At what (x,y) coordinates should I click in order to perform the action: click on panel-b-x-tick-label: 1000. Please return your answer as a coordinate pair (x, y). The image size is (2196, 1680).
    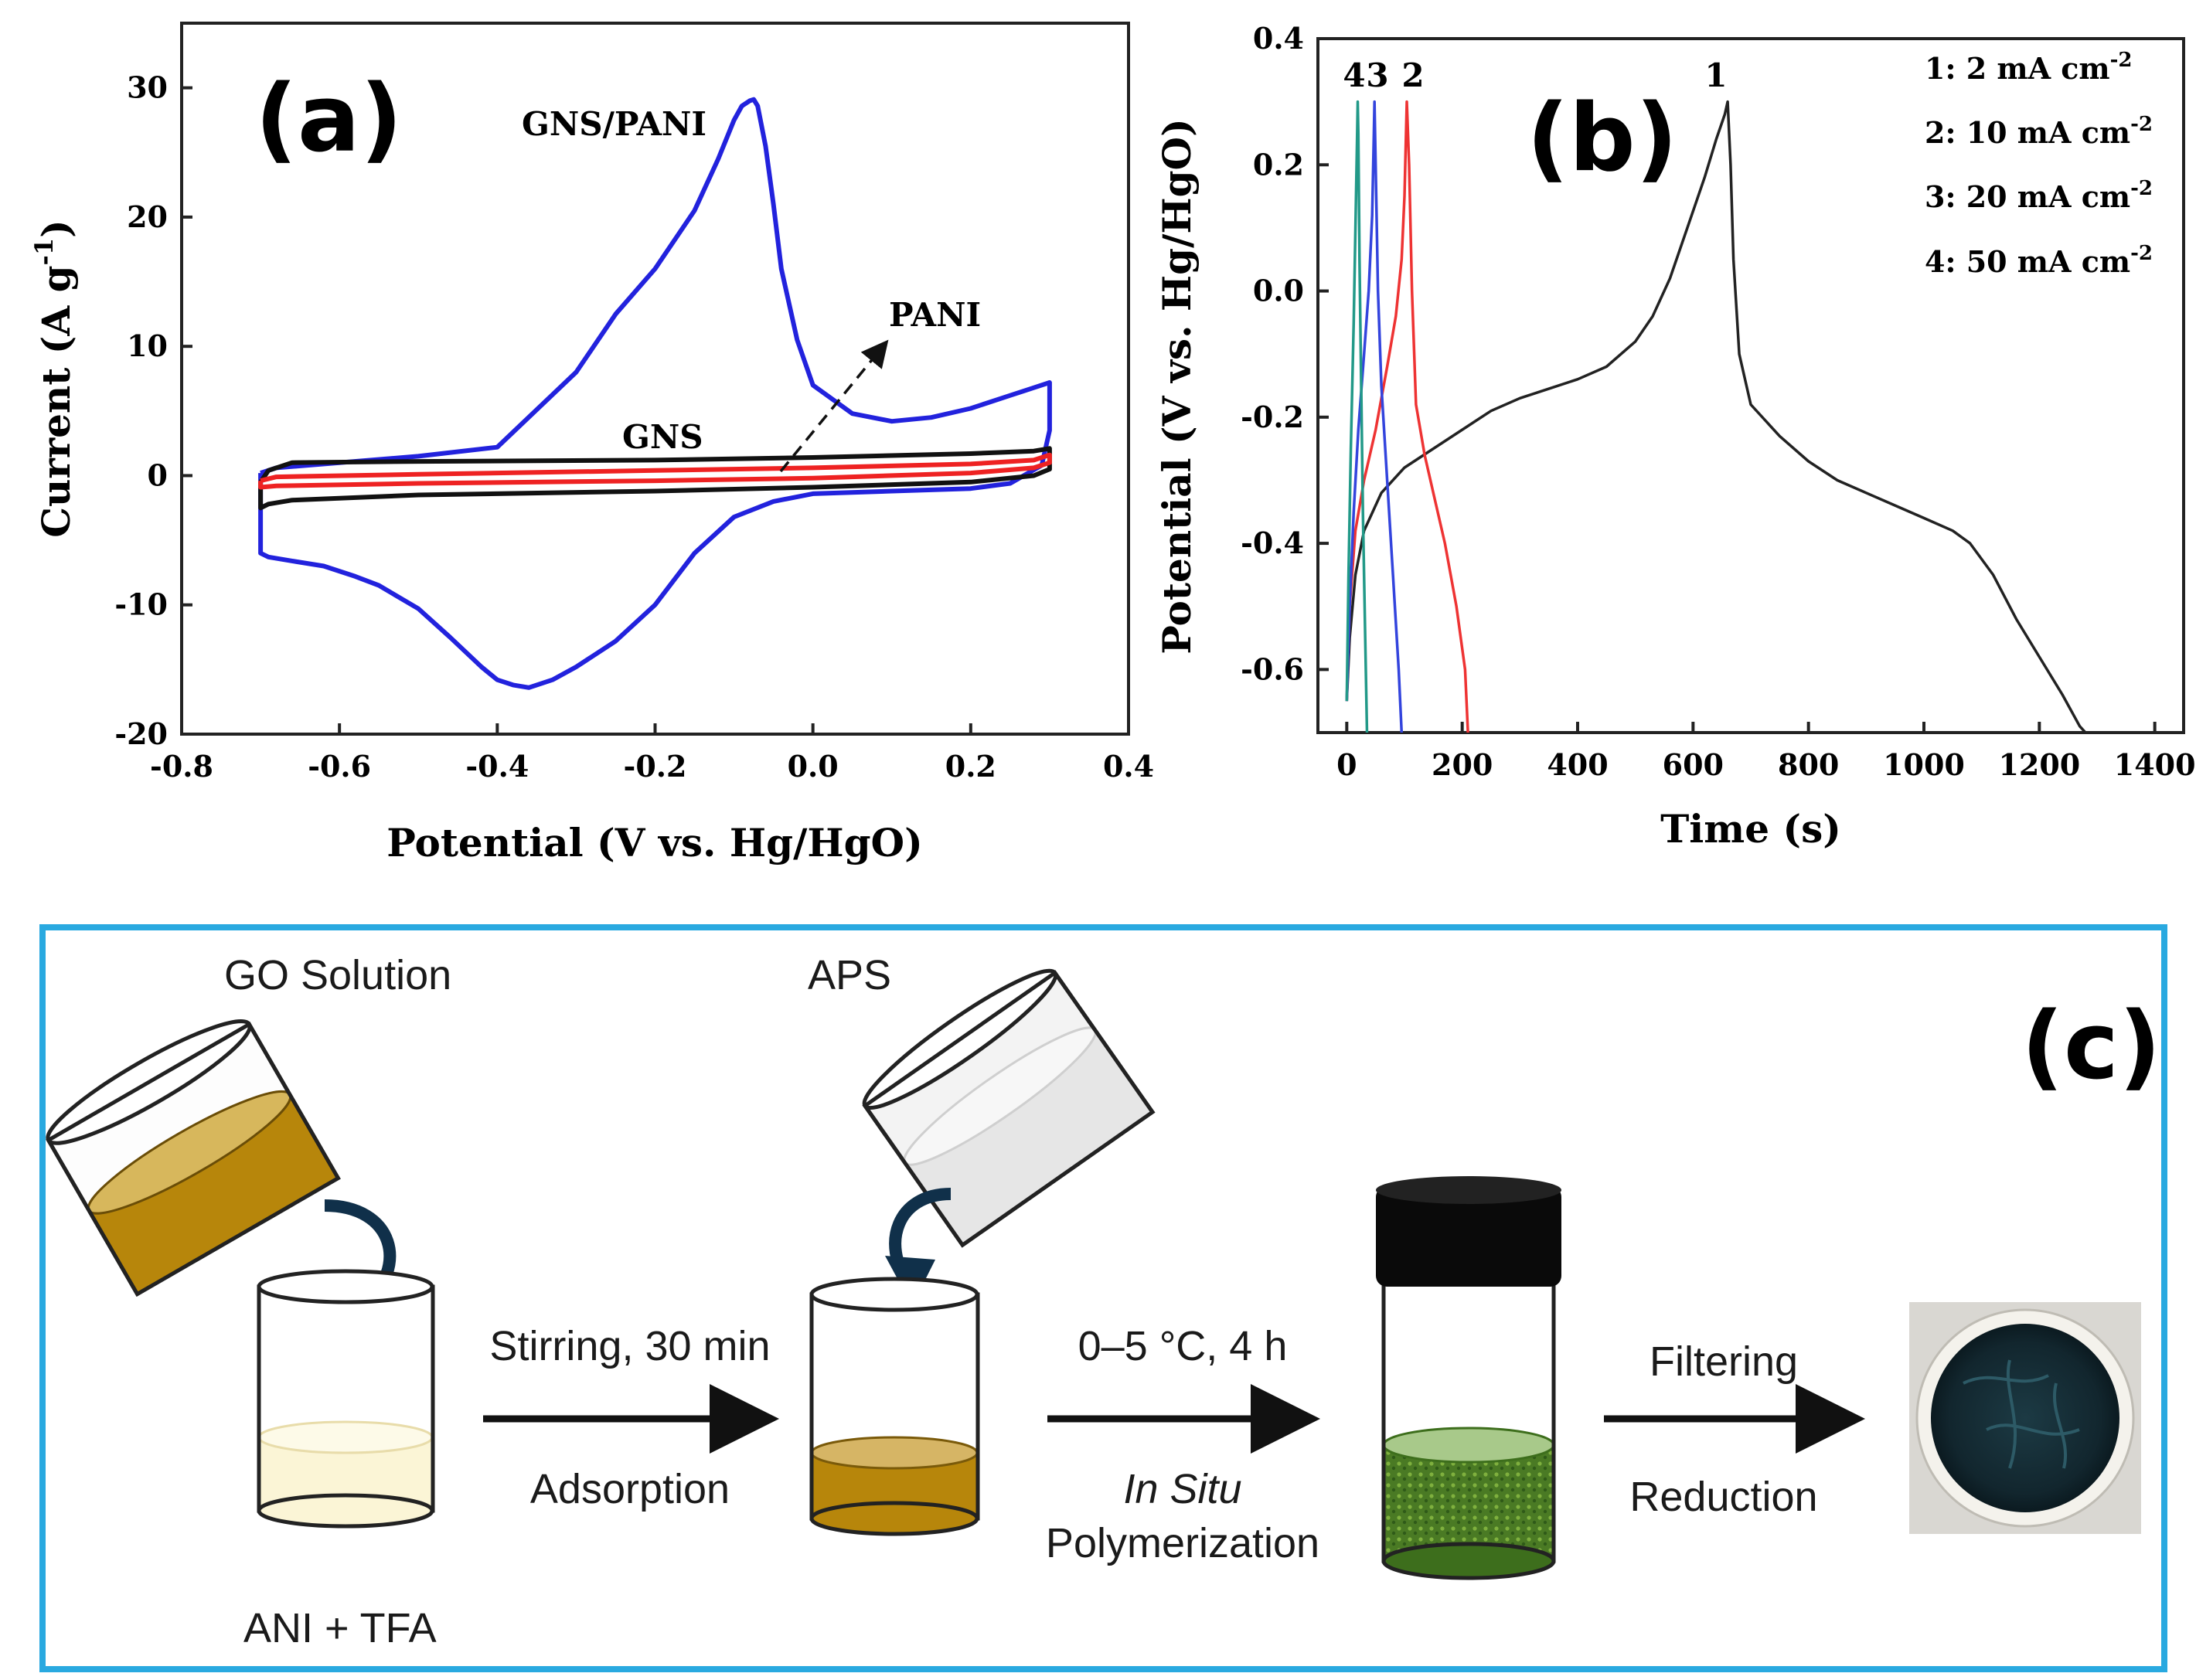
    Looking at the image, I should click on (1924, 764).